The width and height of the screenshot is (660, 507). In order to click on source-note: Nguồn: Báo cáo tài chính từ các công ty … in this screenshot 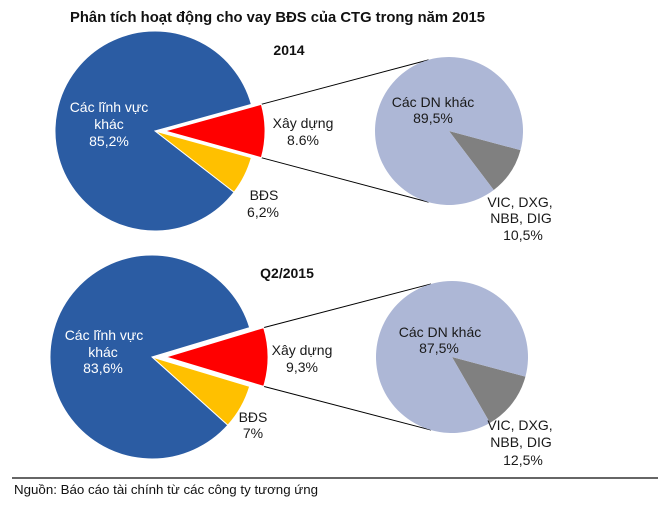, I will do `click(166, 489)`.